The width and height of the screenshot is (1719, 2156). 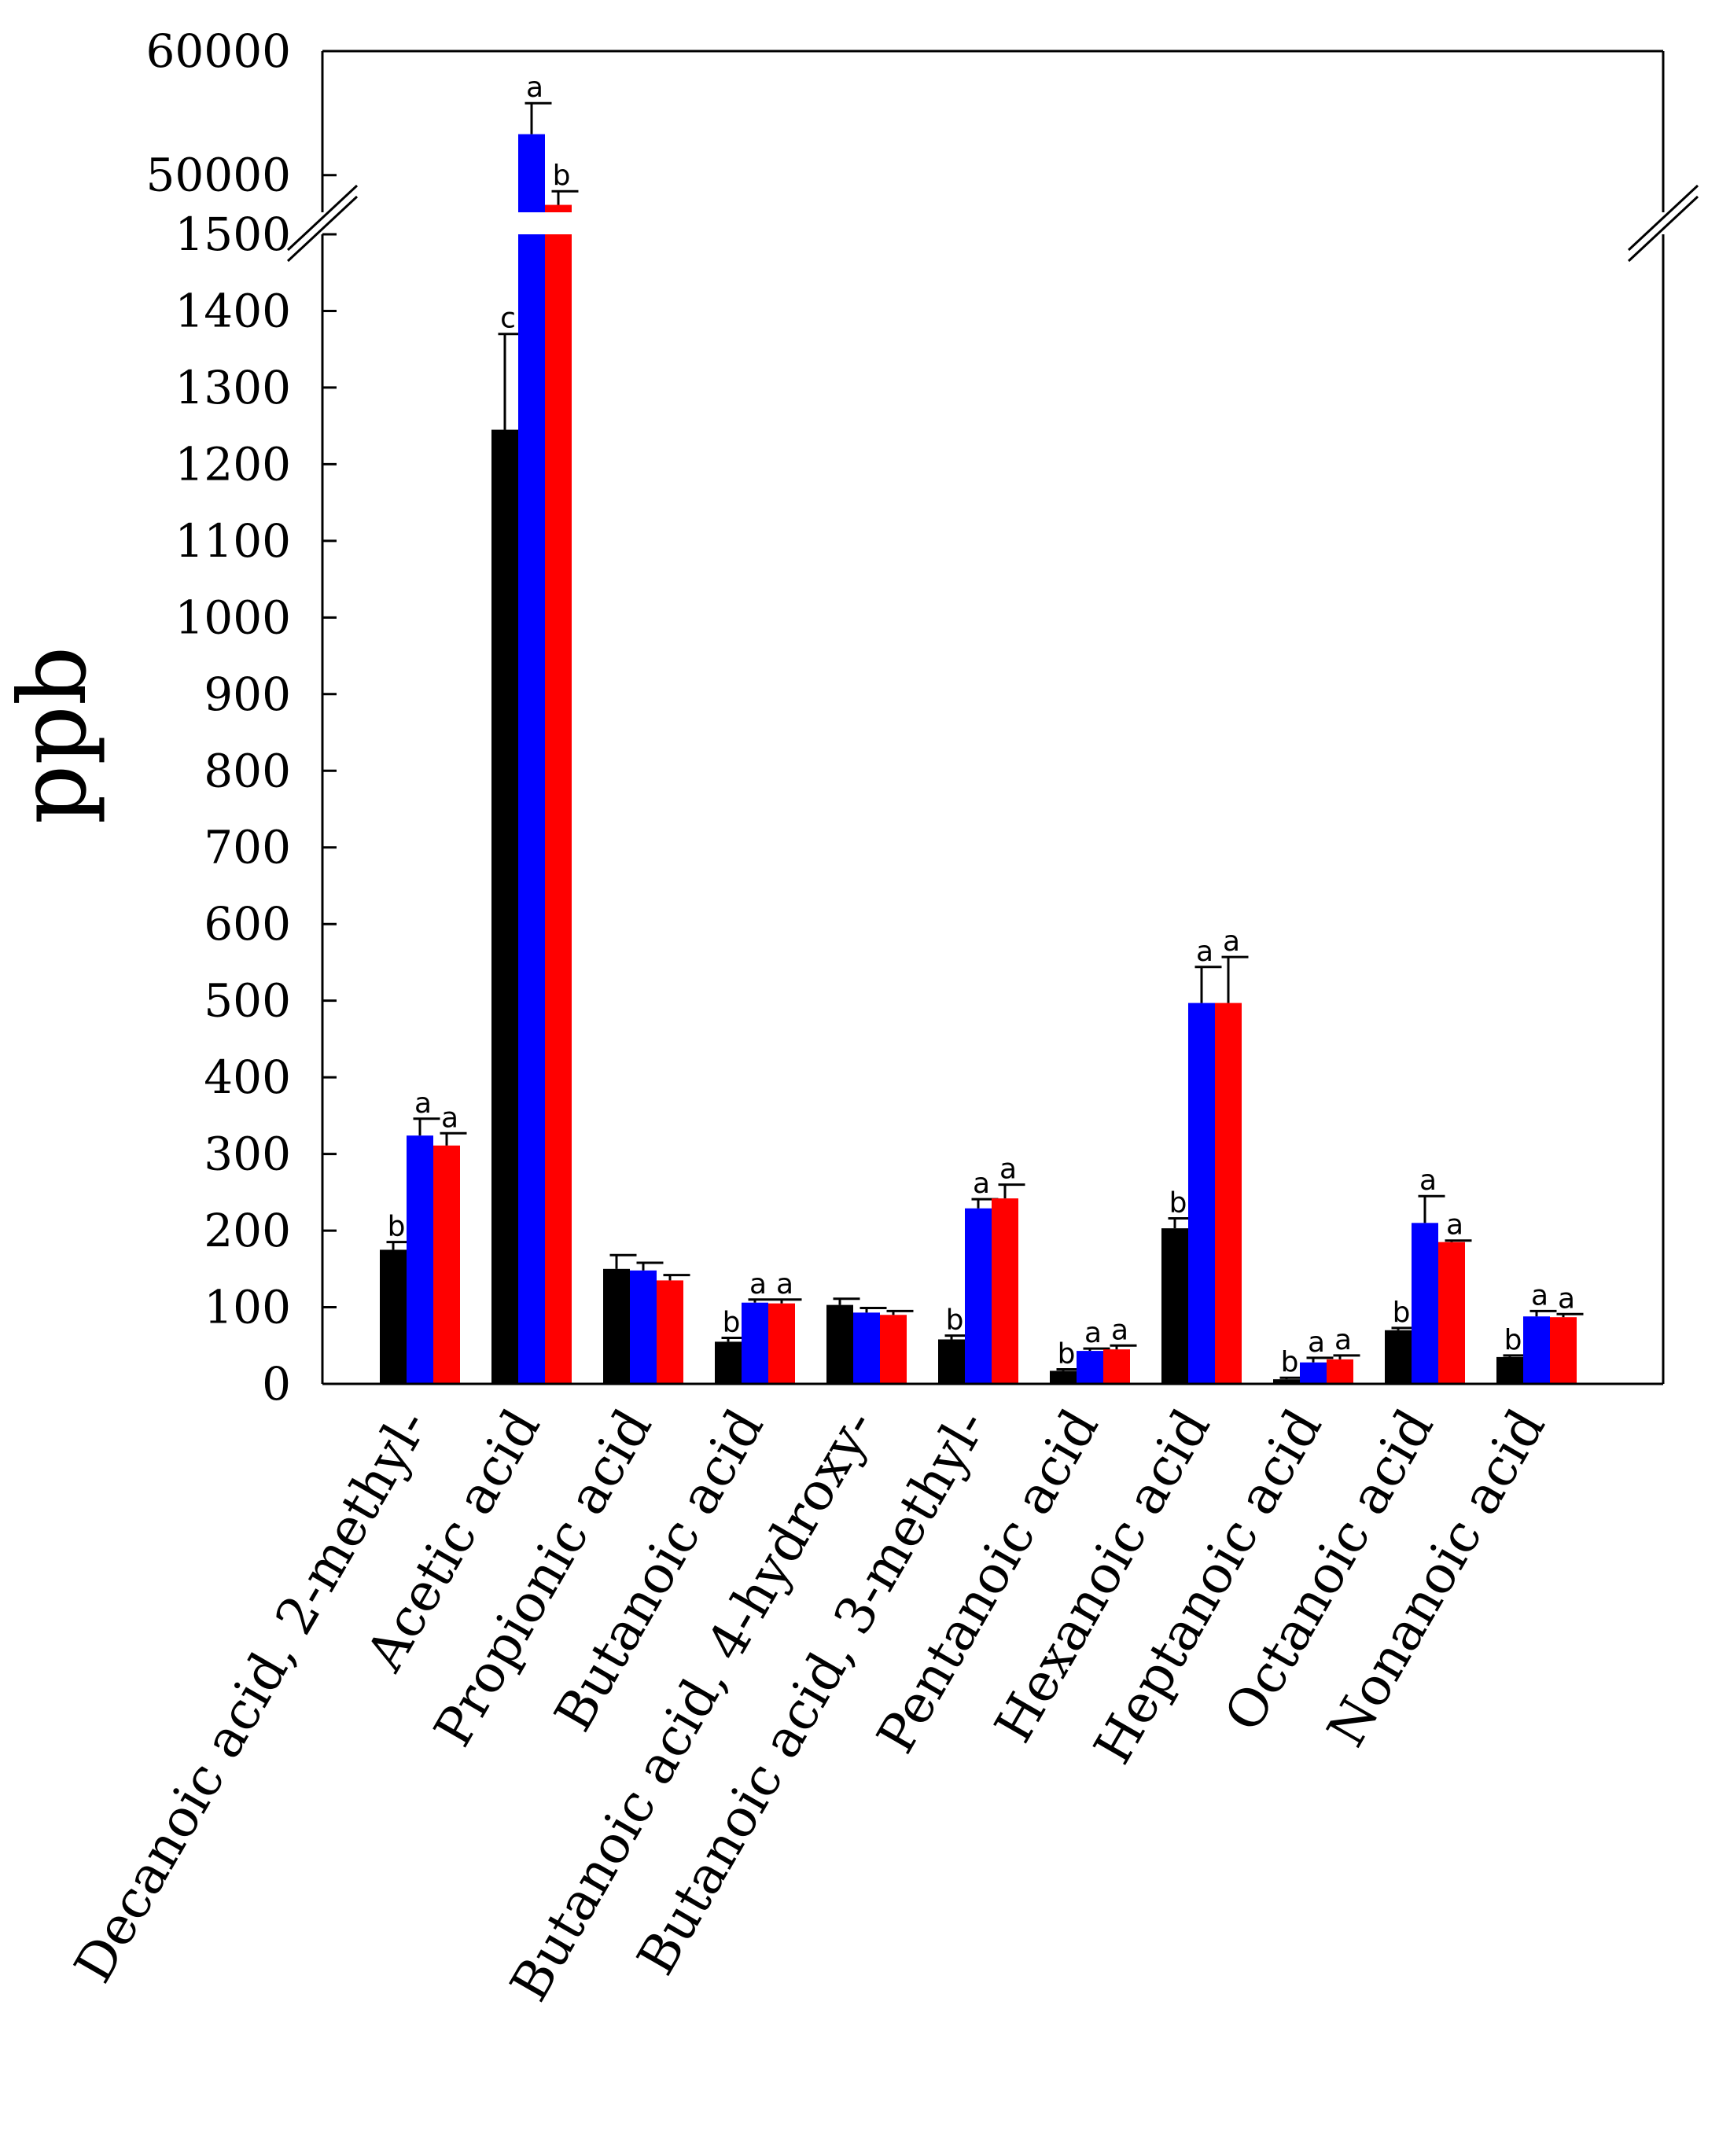 What do you see at coordinates (247, 924) in the screenshot?
I see `y-tick-label: 600` at bounding box center [247, 924].